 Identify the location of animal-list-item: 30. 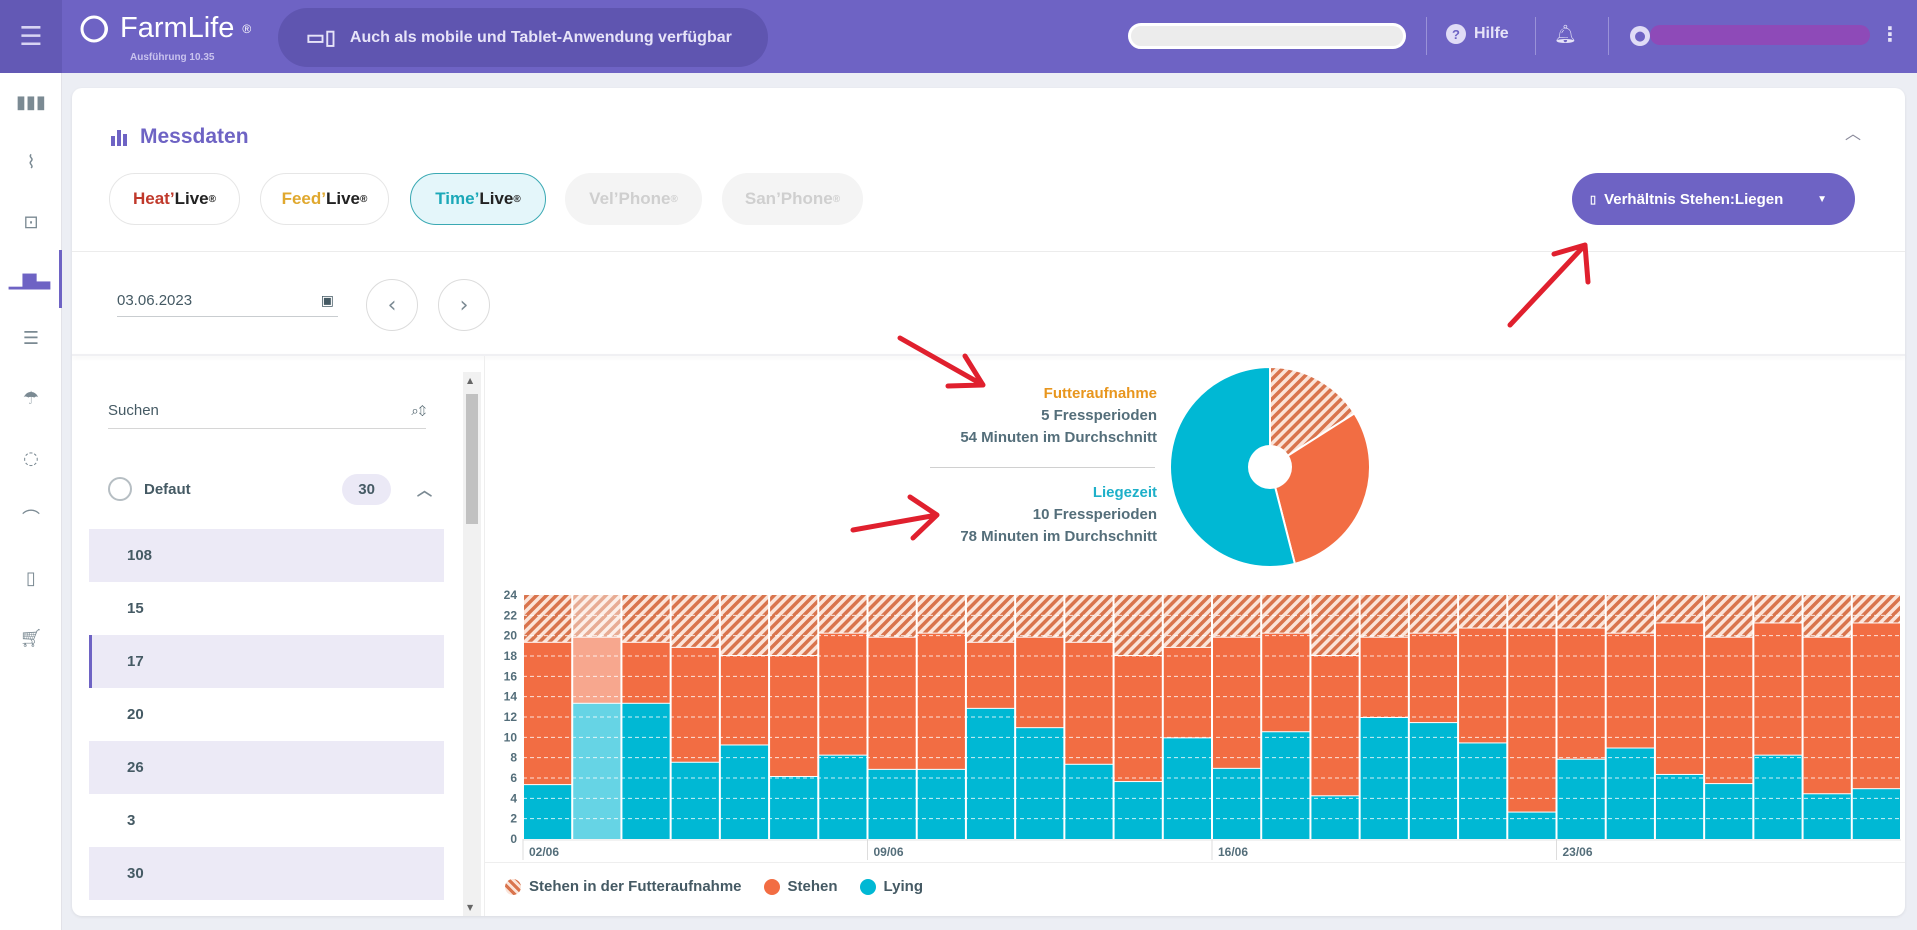
(266, 873).